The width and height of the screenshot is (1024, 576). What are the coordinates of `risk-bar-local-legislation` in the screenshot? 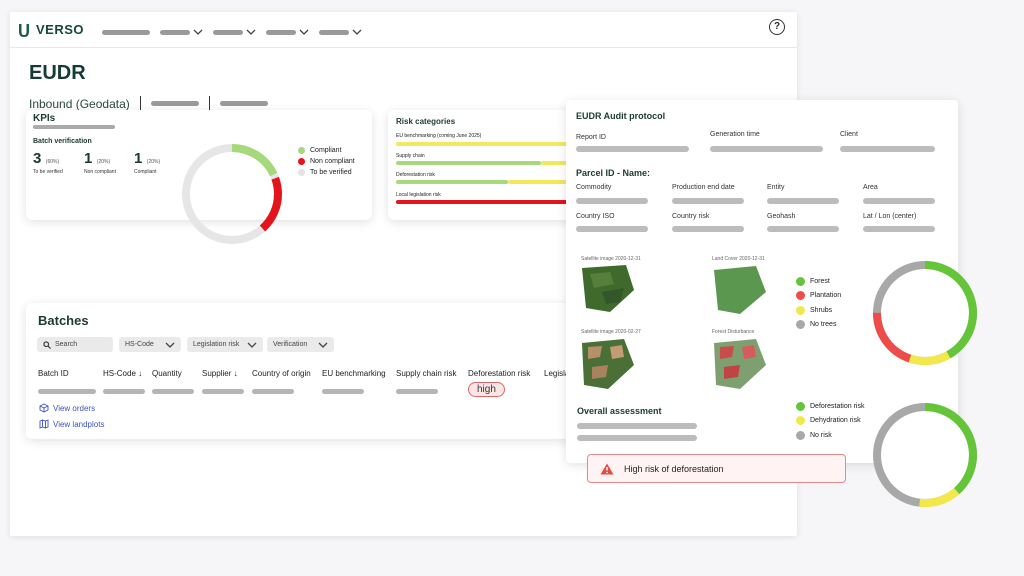 It's located at (486, 202).